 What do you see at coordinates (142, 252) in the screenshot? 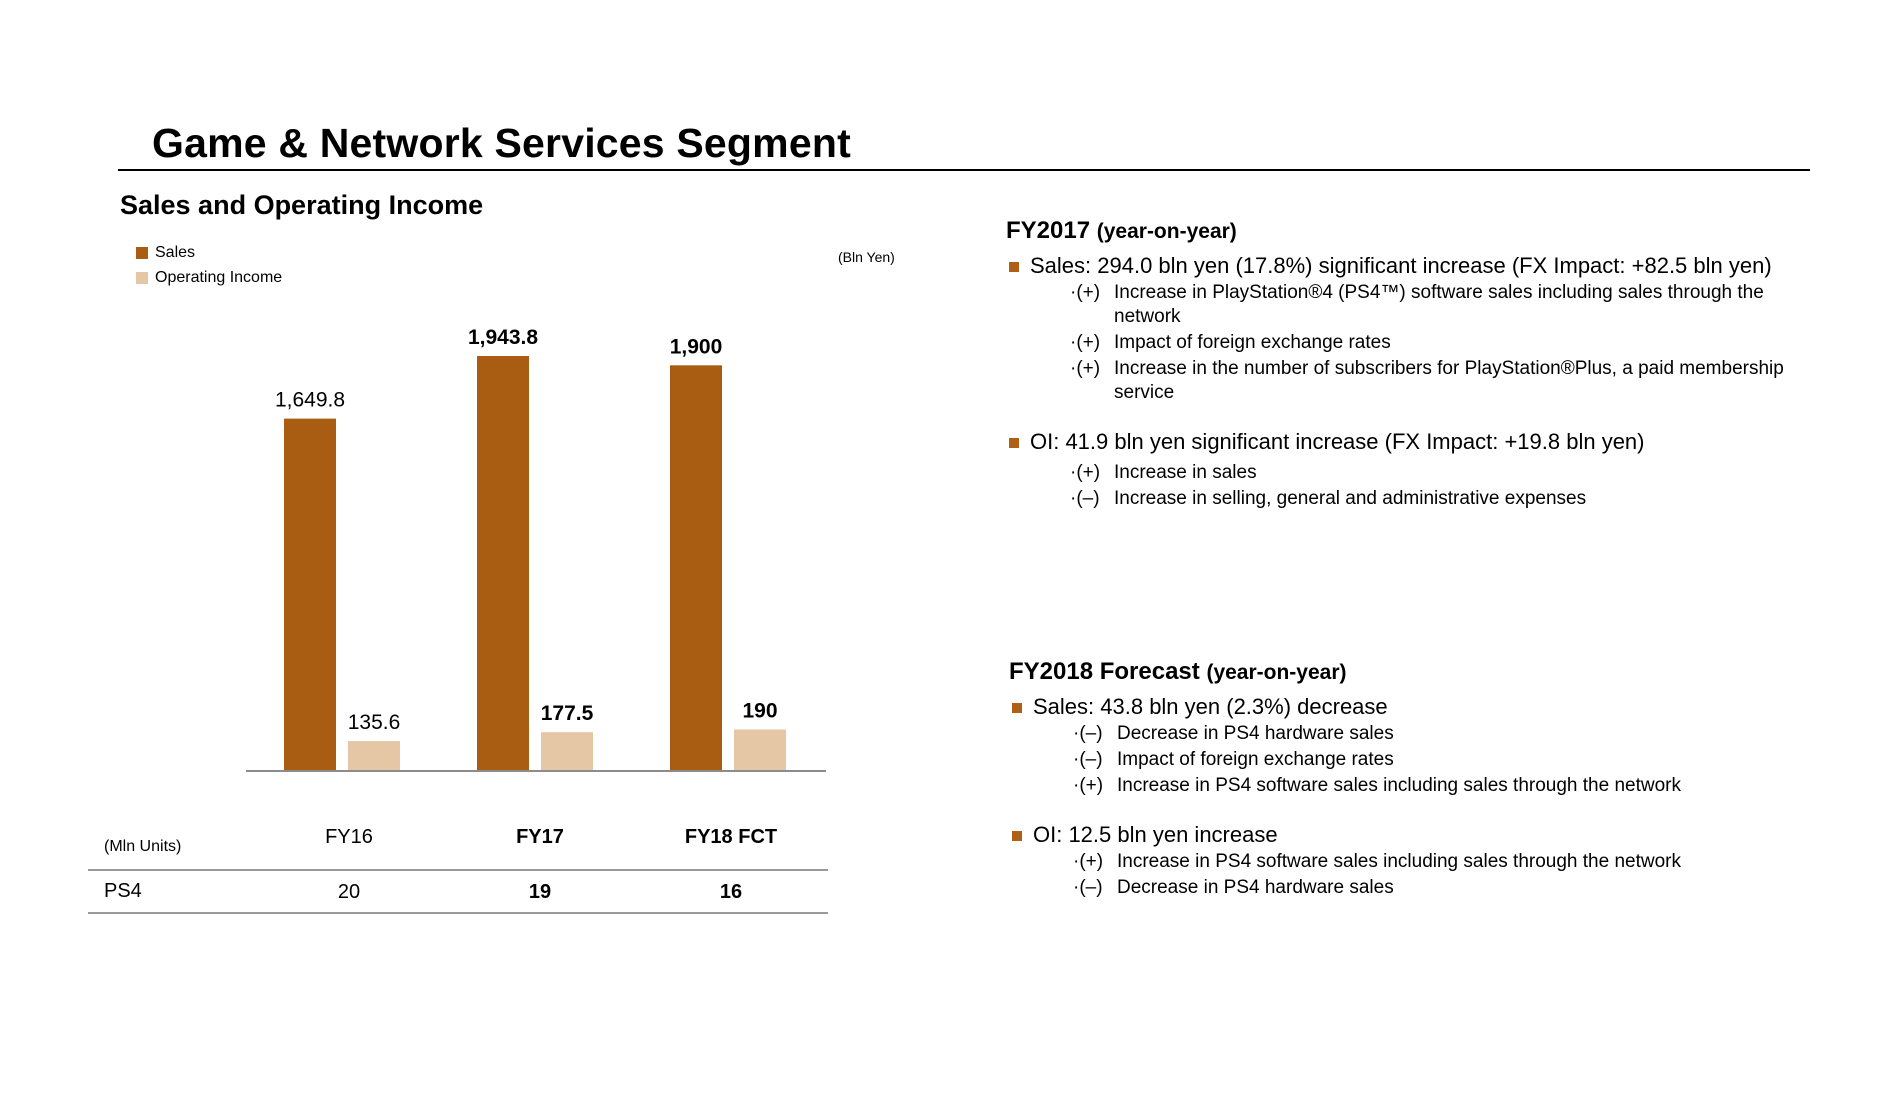
I see `legend-swatch-sales` at bounding box center [142, 252].